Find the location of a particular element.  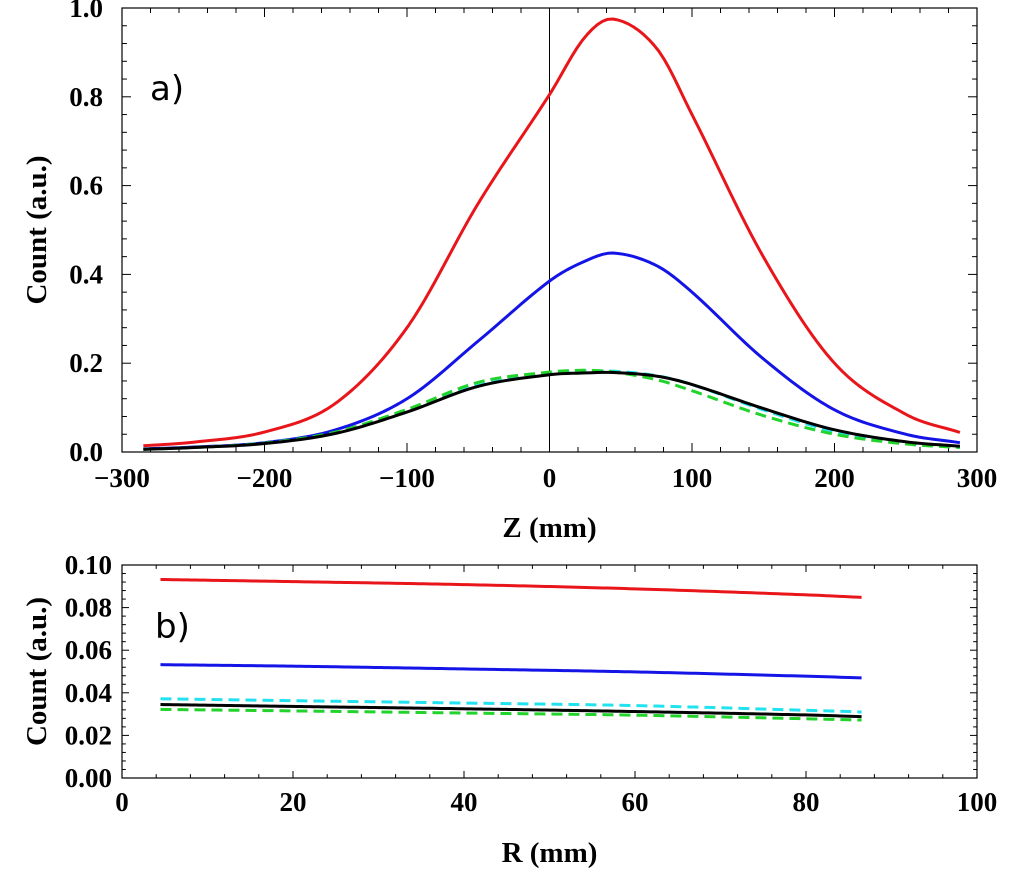

y-tick-label: 0.06 is located at coordinates (88, 650).